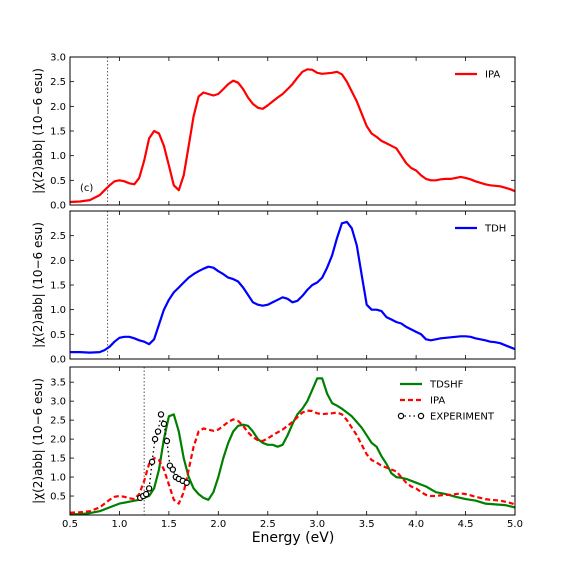 The width and height of the screenshot is (572, 572). I want to click on legend-label-experiment: EXPERIMENT, so click(462, 417).